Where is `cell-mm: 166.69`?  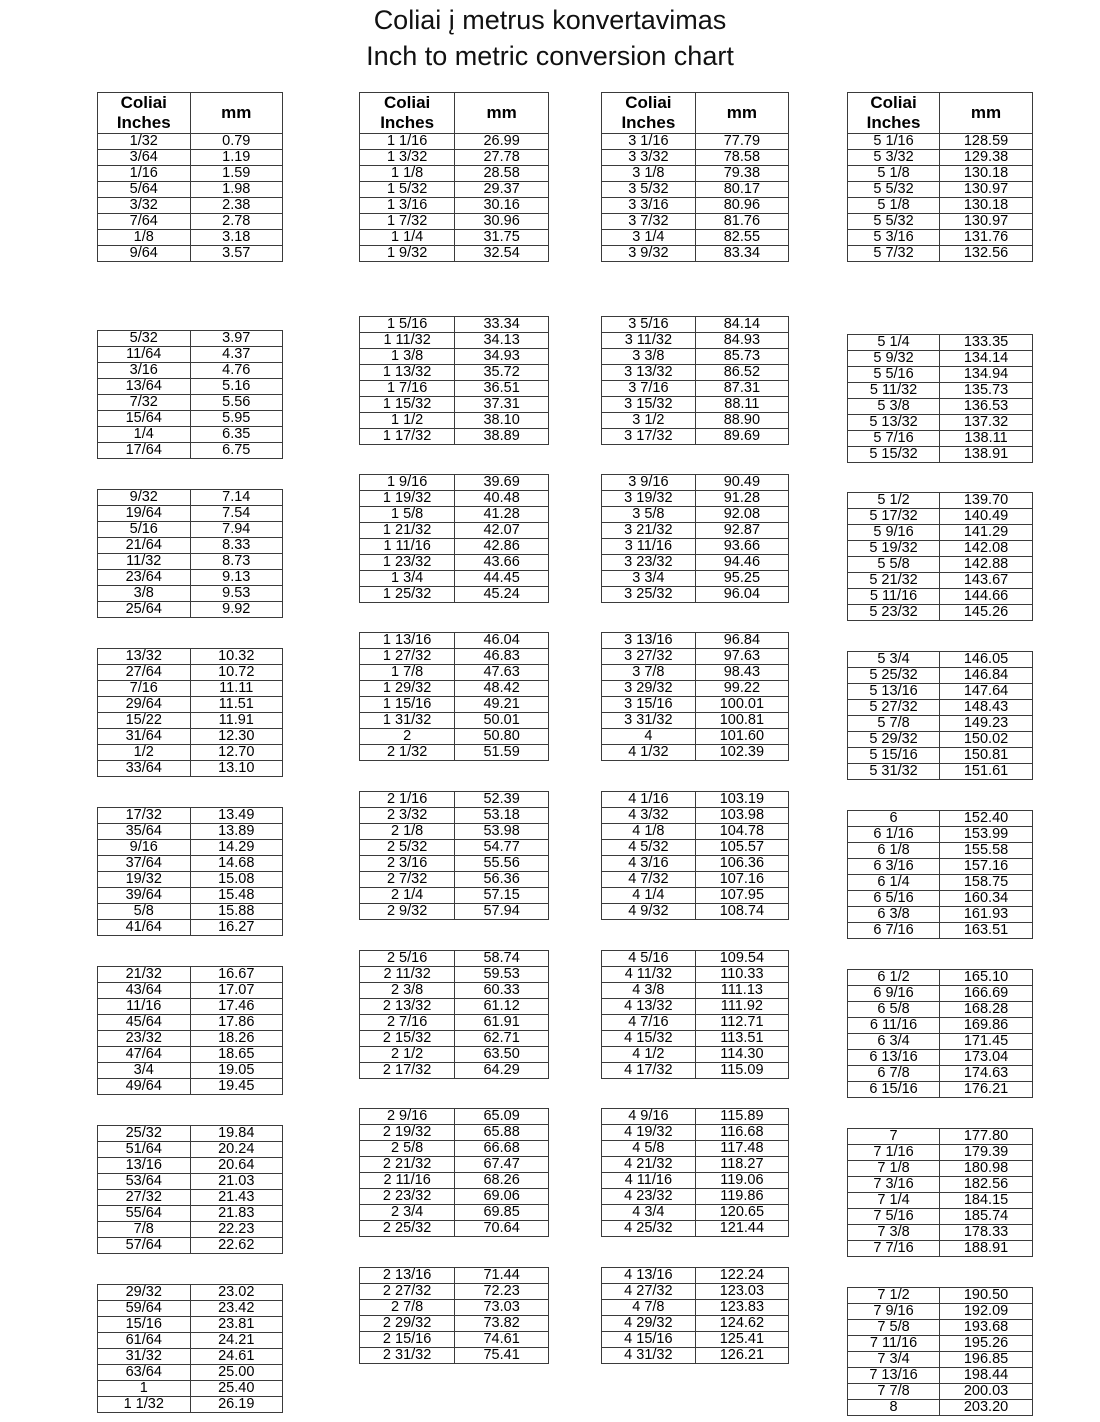
cell-mm: 166.69 is located at coordinates (986, 993).